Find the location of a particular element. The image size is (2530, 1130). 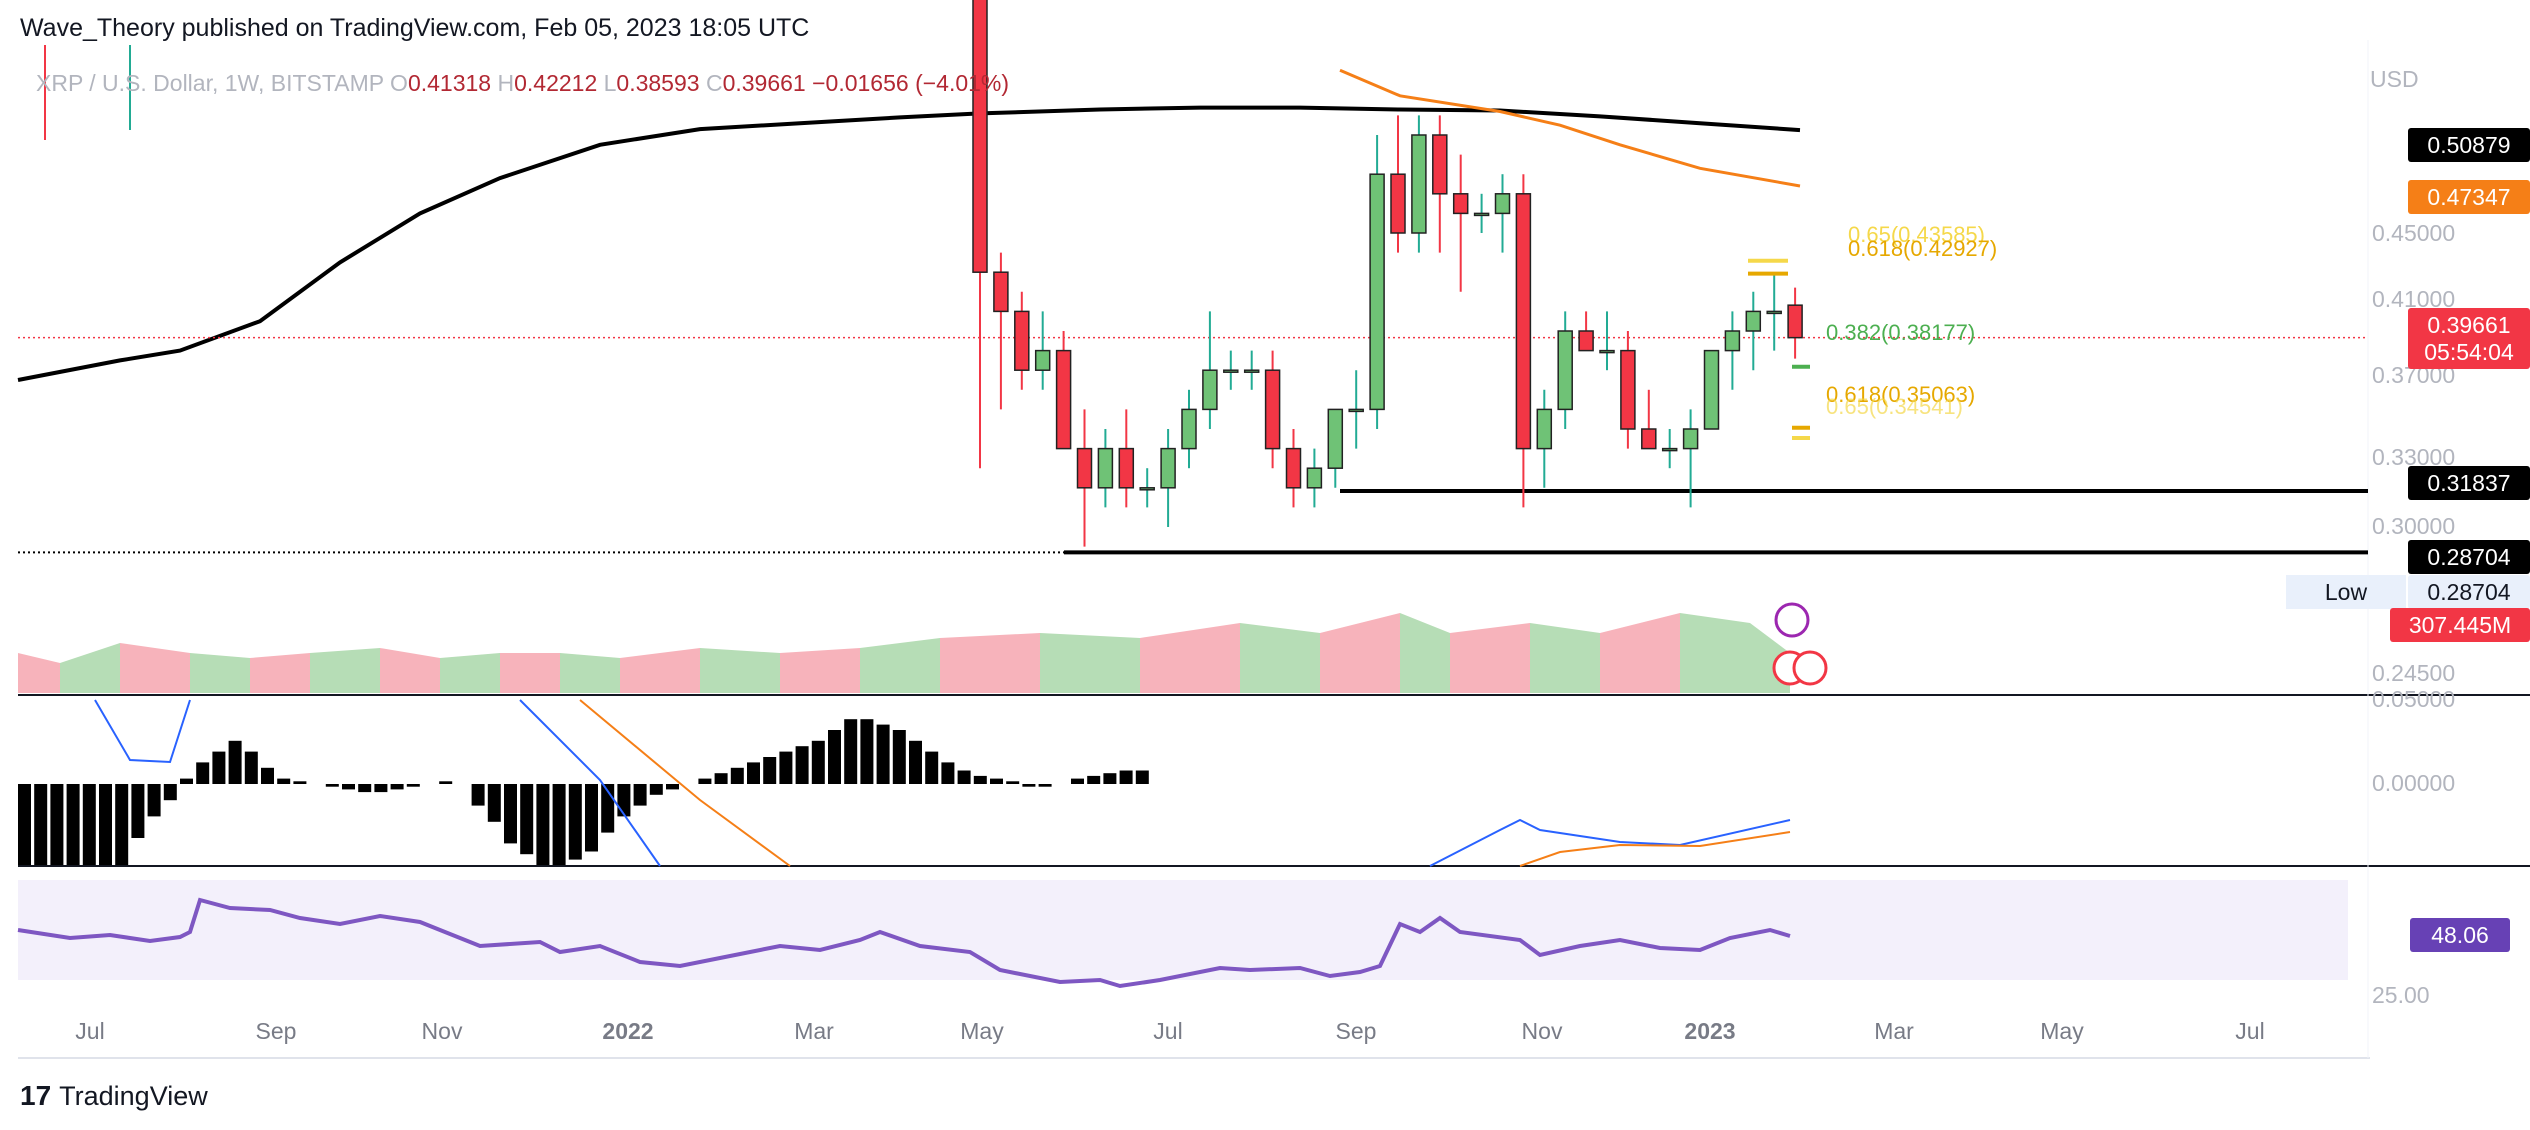

low-value: 0.38593 is located at coordinates (658, 83).